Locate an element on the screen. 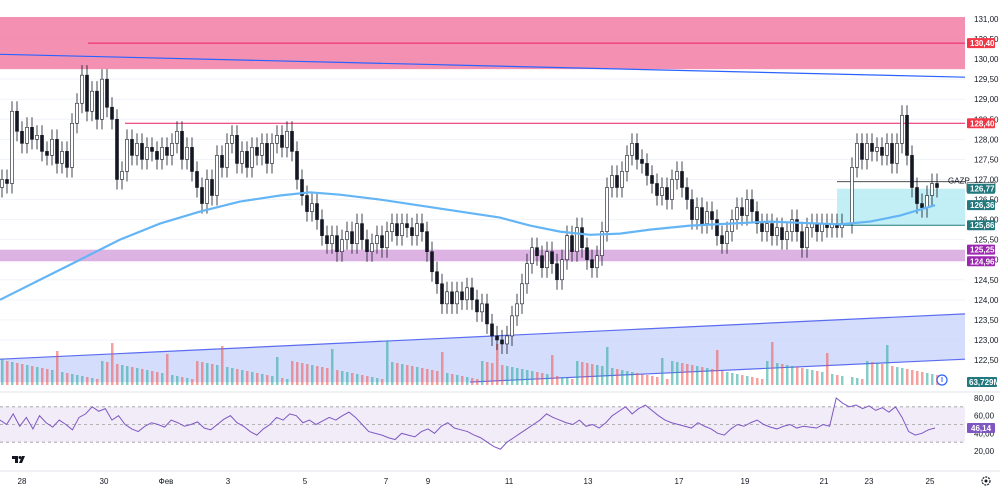 This screenshot has height=490, width=1000. channel-upper-line is located at coordinates (483, 336).